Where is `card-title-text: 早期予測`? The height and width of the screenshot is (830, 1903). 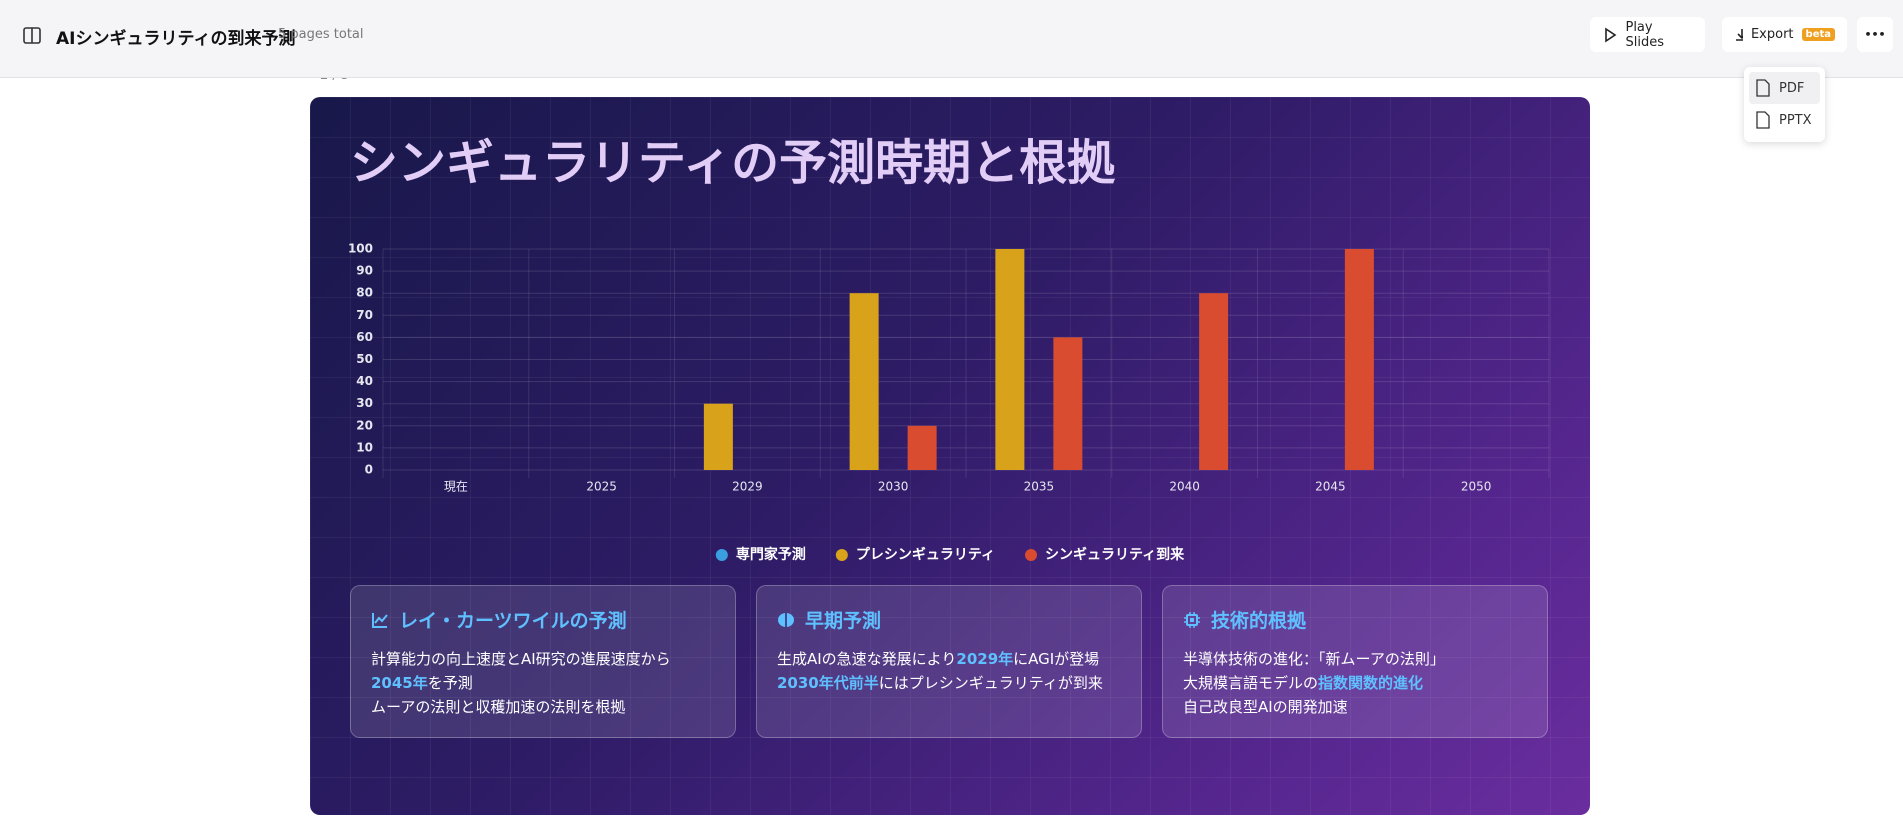
card-title-text: 早期予測 is located at coordinates (843, 621).